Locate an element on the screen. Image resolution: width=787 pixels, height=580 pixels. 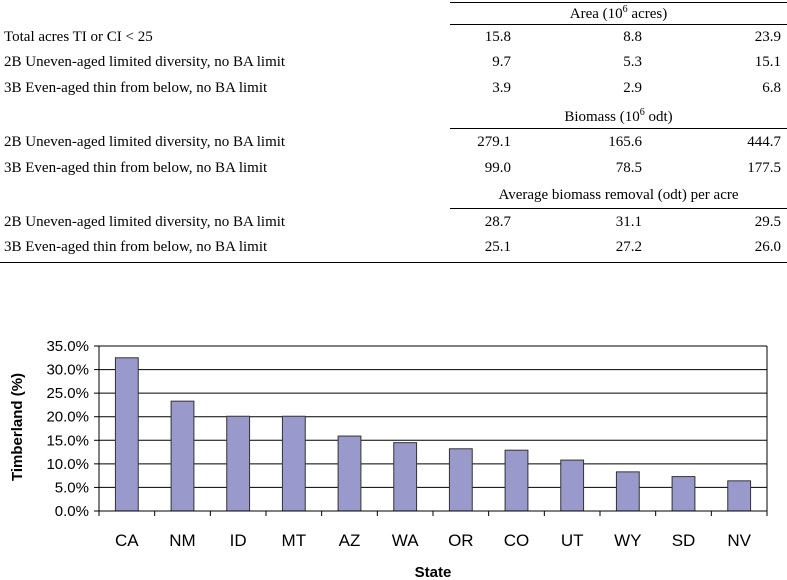
area-header-sup: 6 is located at coordinates (625, 9).